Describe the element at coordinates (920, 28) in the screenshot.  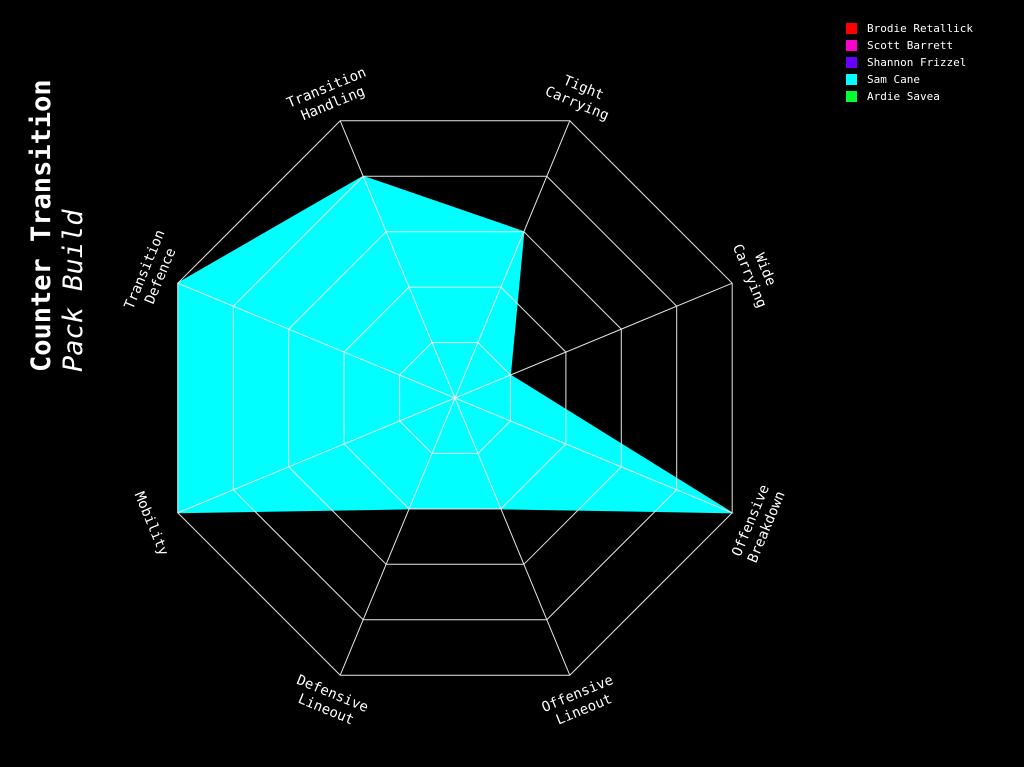
I see `legend-label: Brodie Retallick` at that location.